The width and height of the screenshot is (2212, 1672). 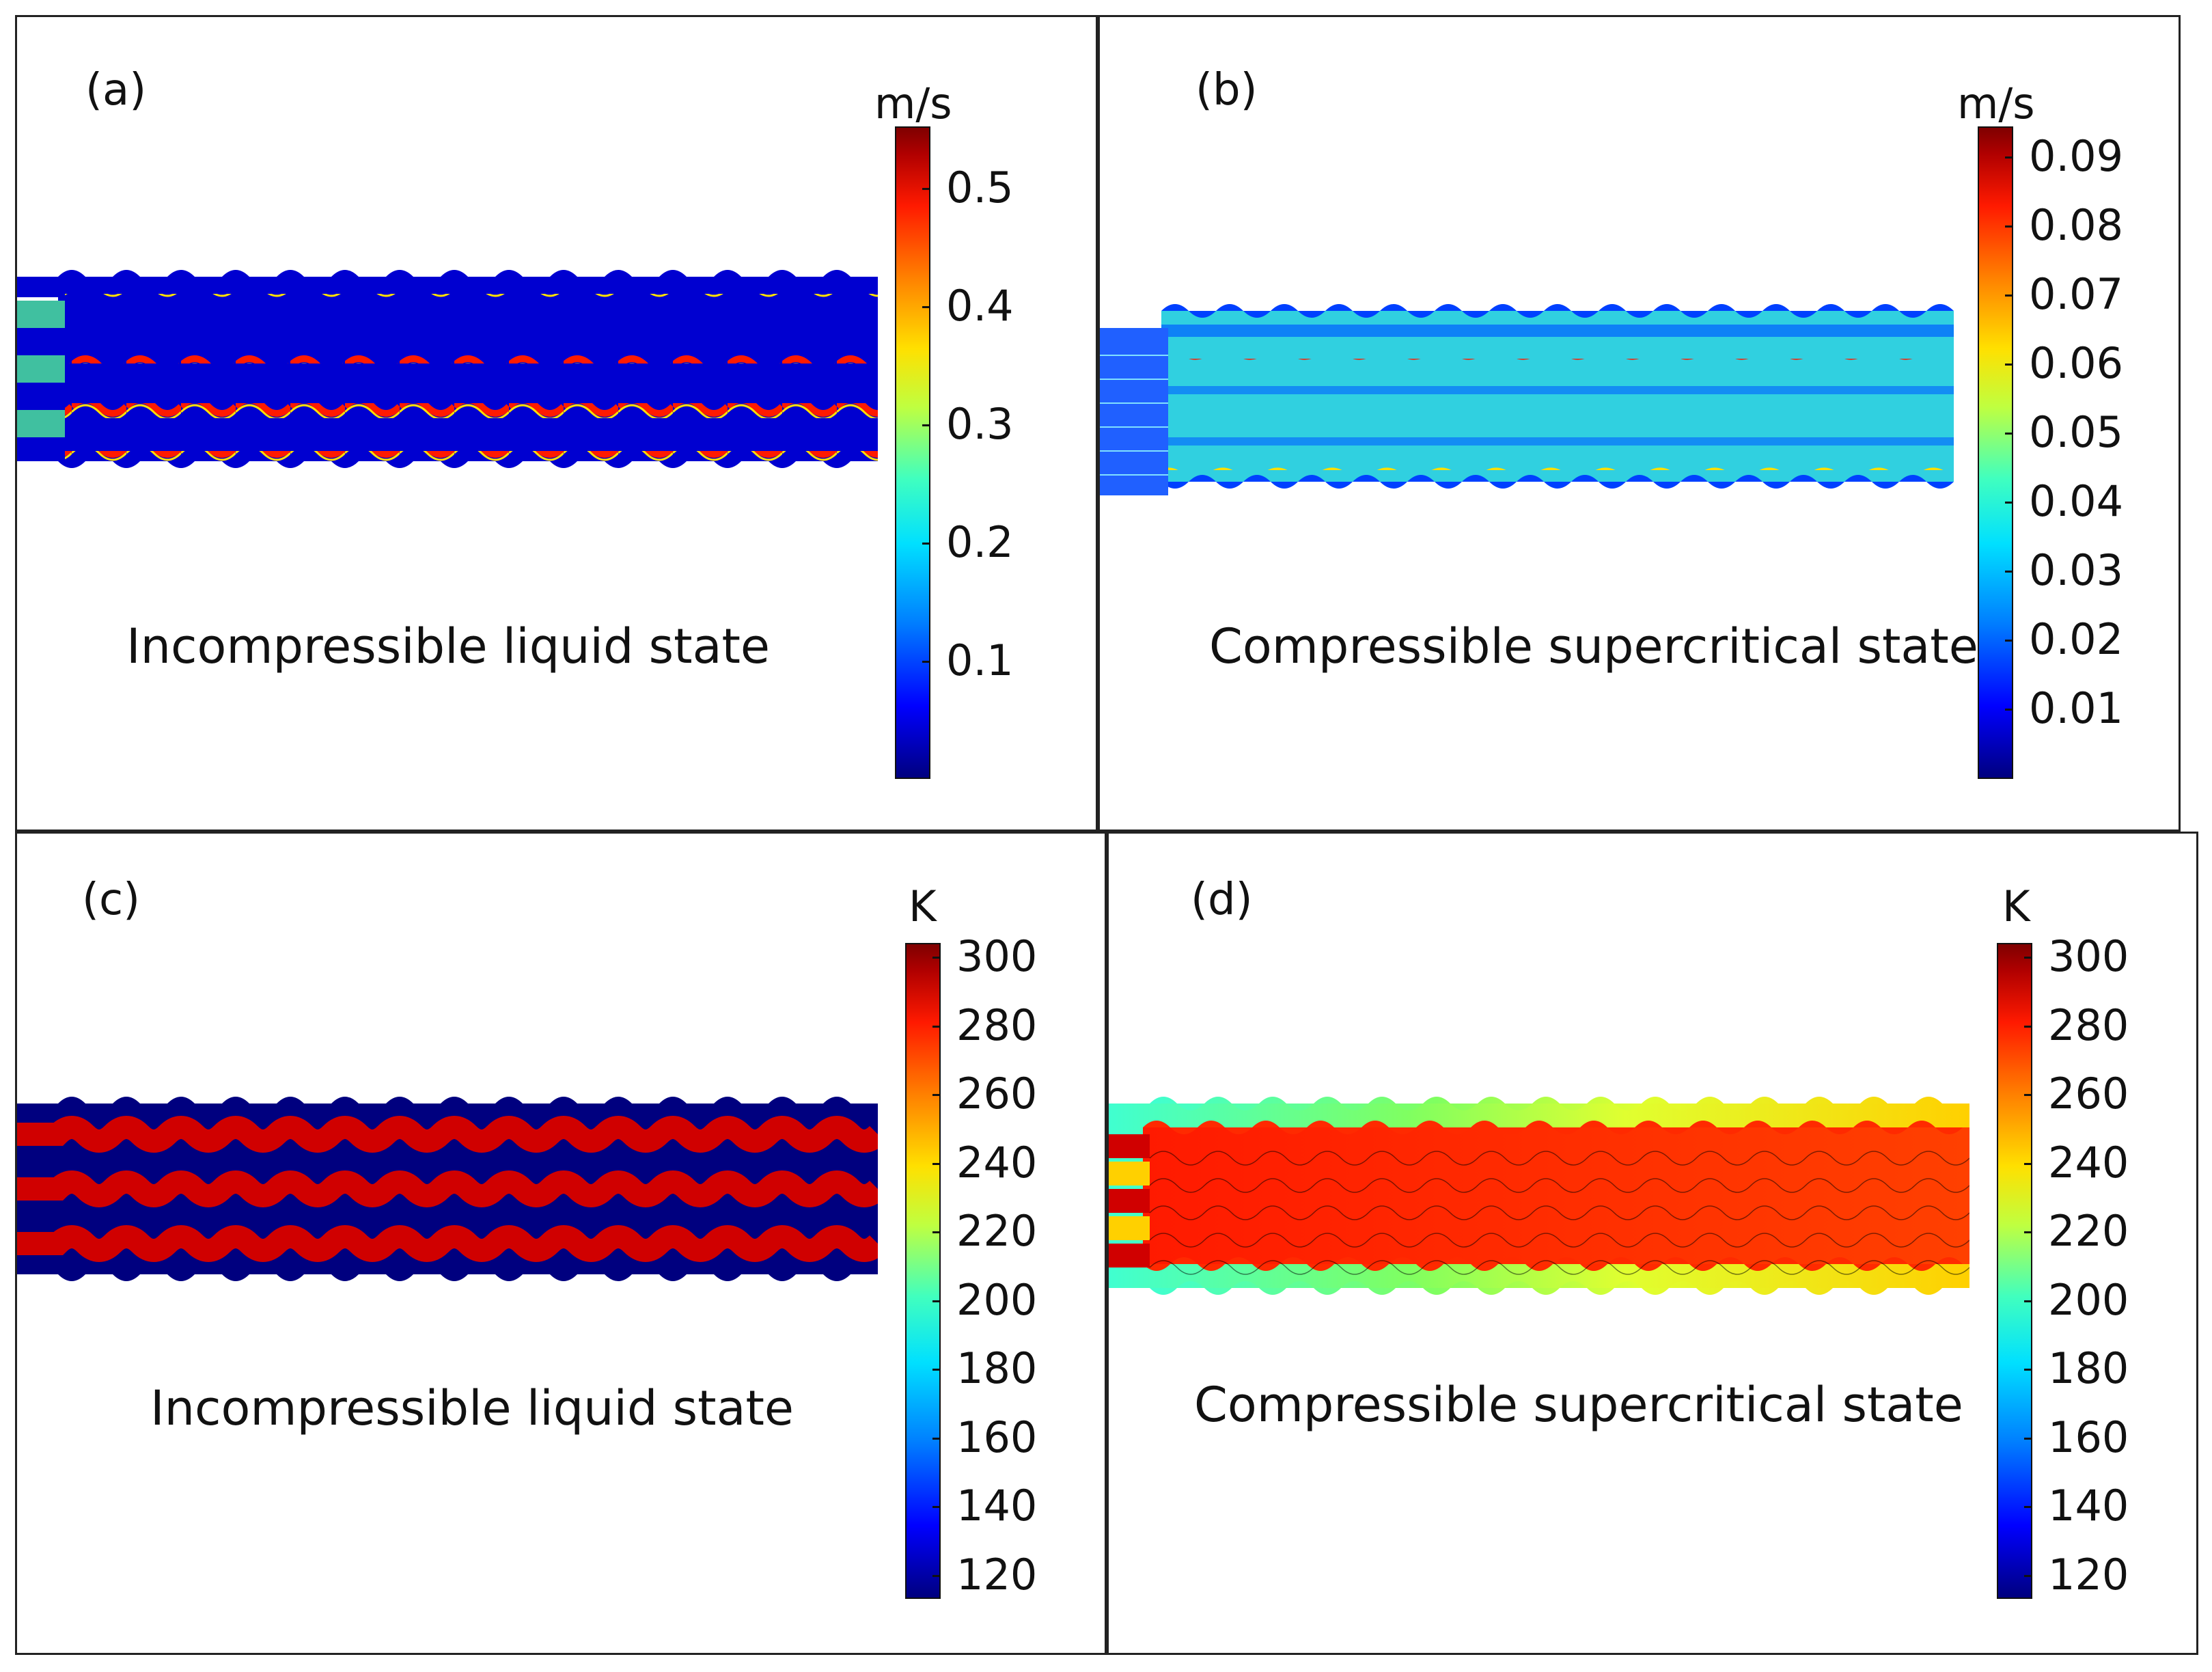 What do you see at coordinates (2015, 1271) in the screenshot?
I see `colorbar-d` at bounding box center [2015, 1271].